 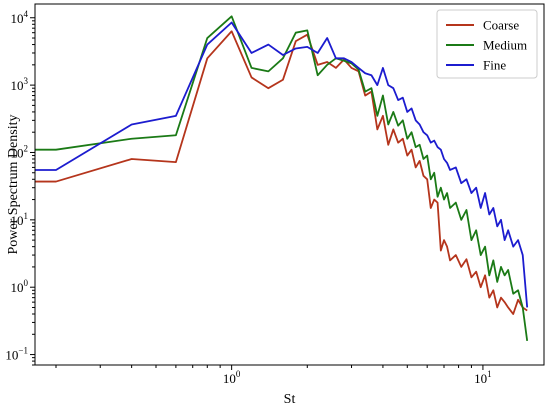 I want to click on y-tick-label: 10⁻¹, so click(x=16, y=354).